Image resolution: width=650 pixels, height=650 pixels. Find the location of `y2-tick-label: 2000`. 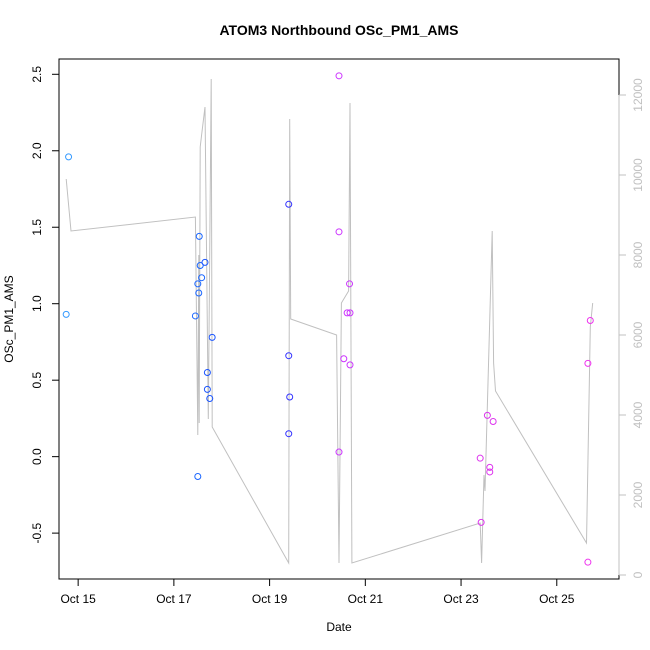

y2-tick-label: 2000 is located at coordinates (638, 494).